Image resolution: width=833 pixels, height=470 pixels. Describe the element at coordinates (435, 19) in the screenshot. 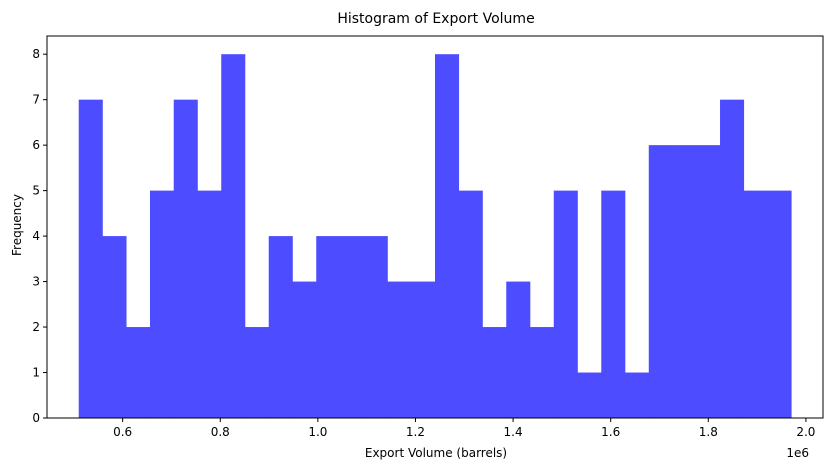

I see `chart-title: Histogram of Export Volume` at that location.